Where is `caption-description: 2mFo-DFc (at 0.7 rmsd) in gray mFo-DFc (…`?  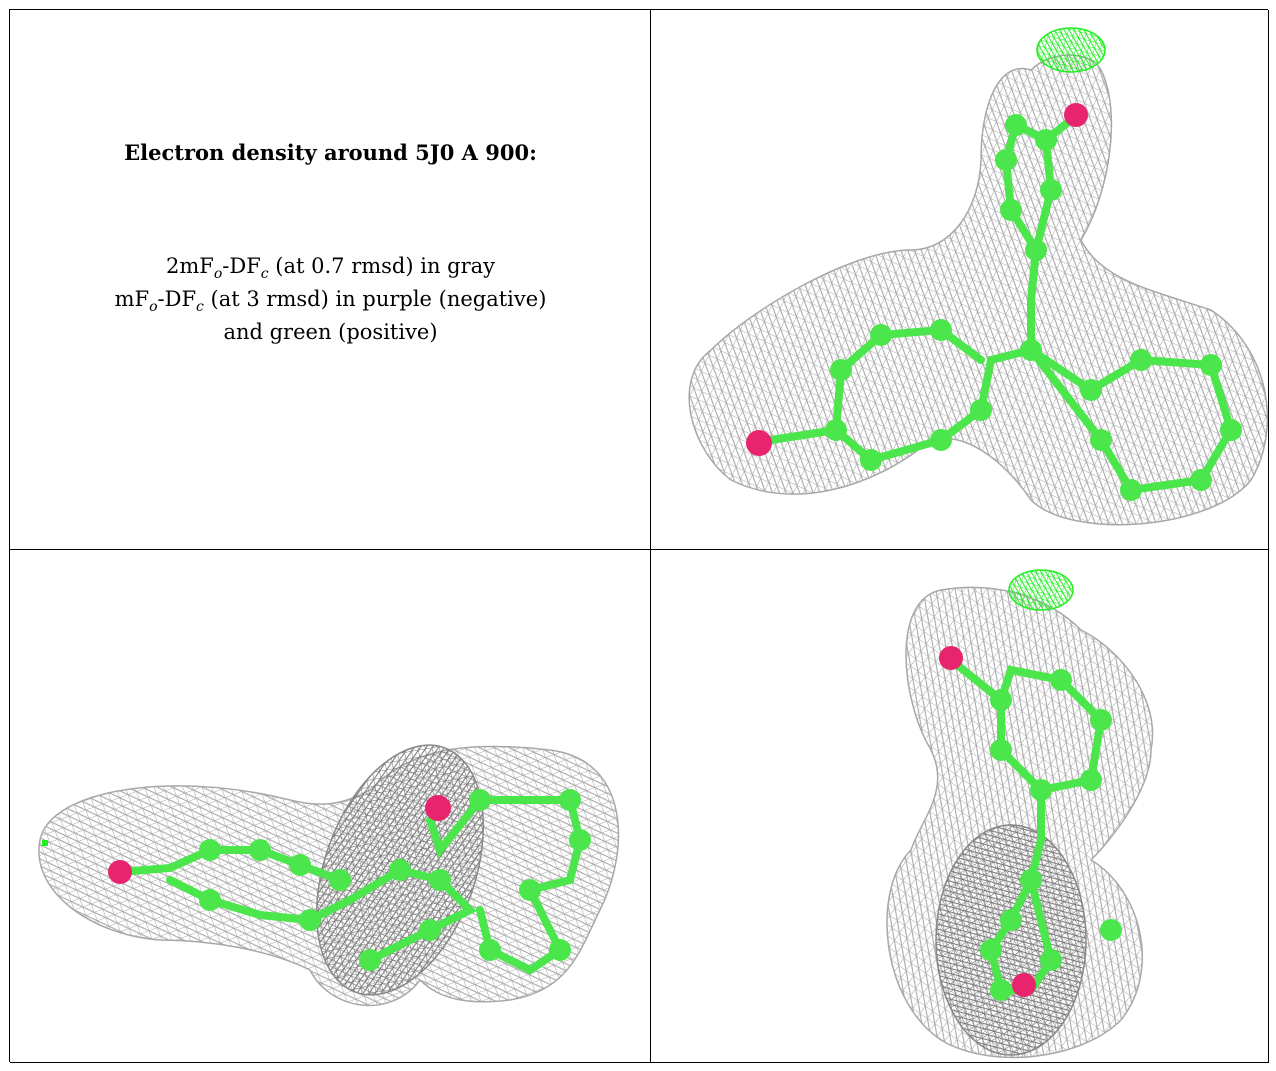
caption-description: 2mFo-DFc (at 0.7 rmsd) in gray mFo-DFc (… is located at coordinates (330, 299).